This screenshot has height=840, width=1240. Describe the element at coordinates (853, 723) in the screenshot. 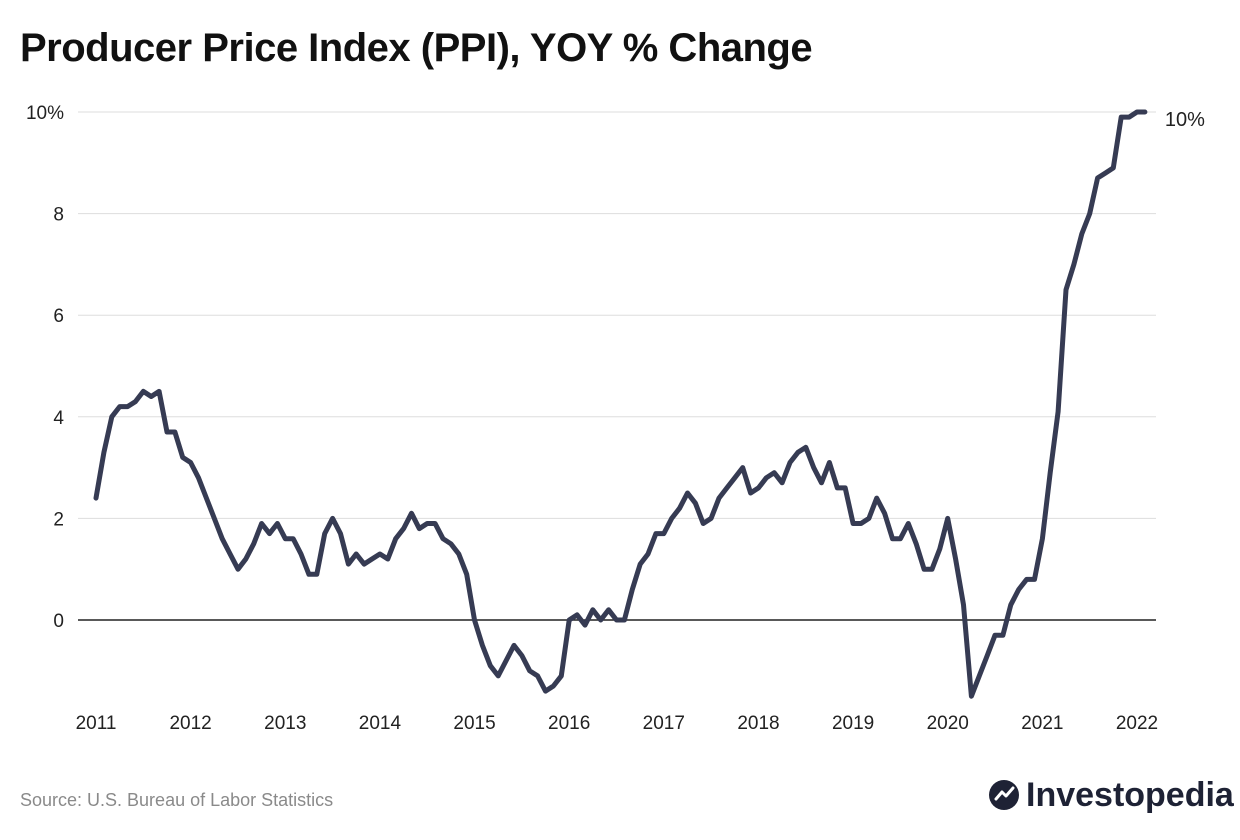

I see `x-tick-label: 2019` at that location.